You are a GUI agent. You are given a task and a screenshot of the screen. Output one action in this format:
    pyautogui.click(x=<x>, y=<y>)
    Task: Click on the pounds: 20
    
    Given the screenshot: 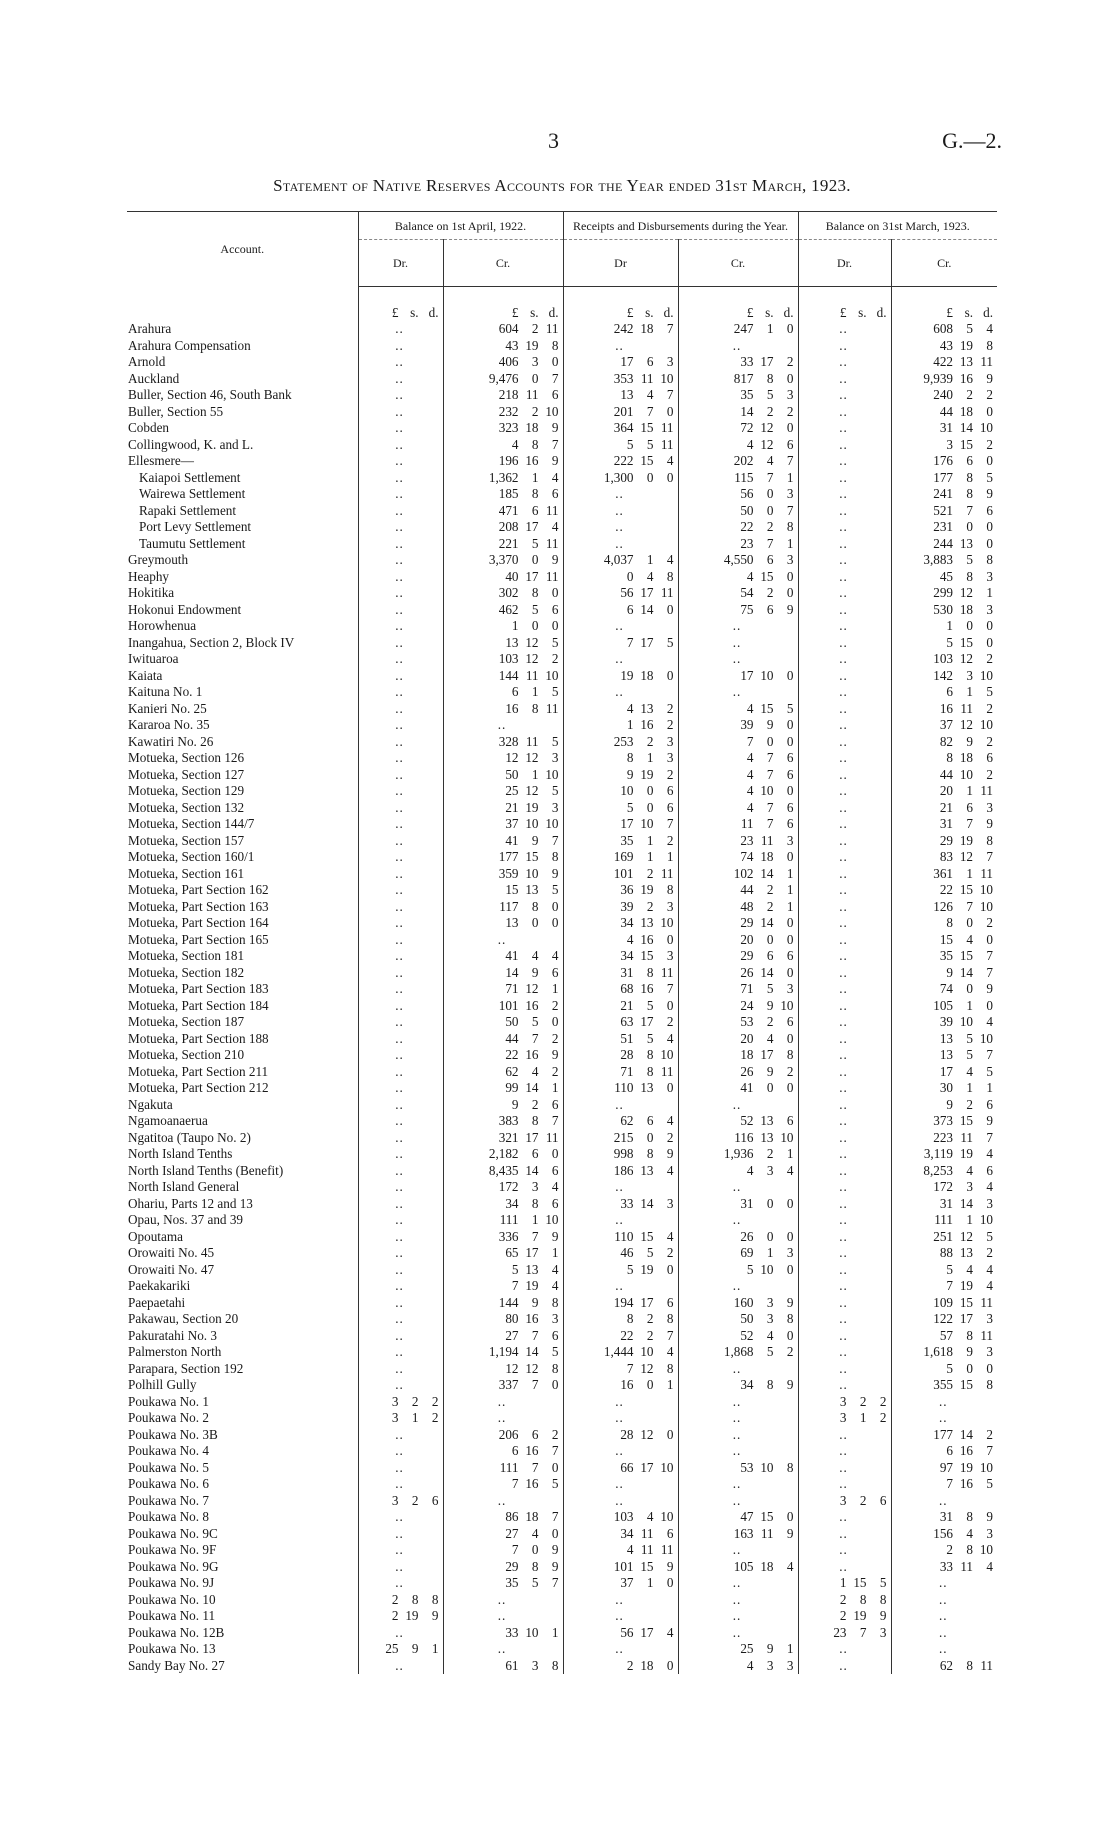 What is the action you would take?
    pyautogui.click(x=747, y=1038)
    